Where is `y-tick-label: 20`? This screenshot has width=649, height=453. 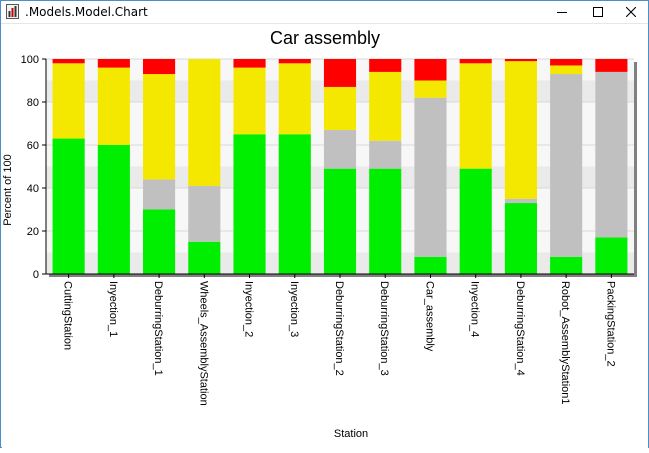
y-tick-label: 20 is located at coordinates (33, 232).